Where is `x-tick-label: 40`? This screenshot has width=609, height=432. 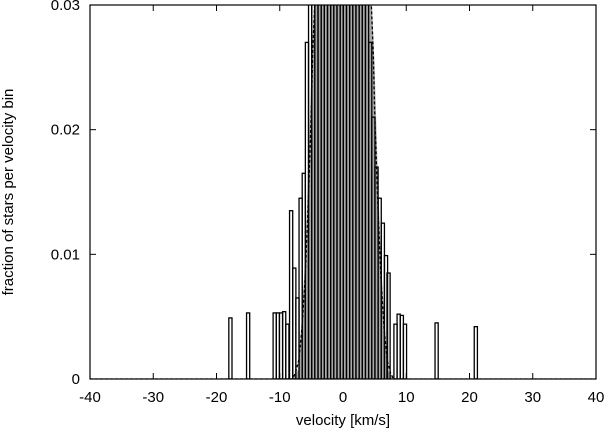 x-tick-label: 40 is located at coordinates (596, 397).